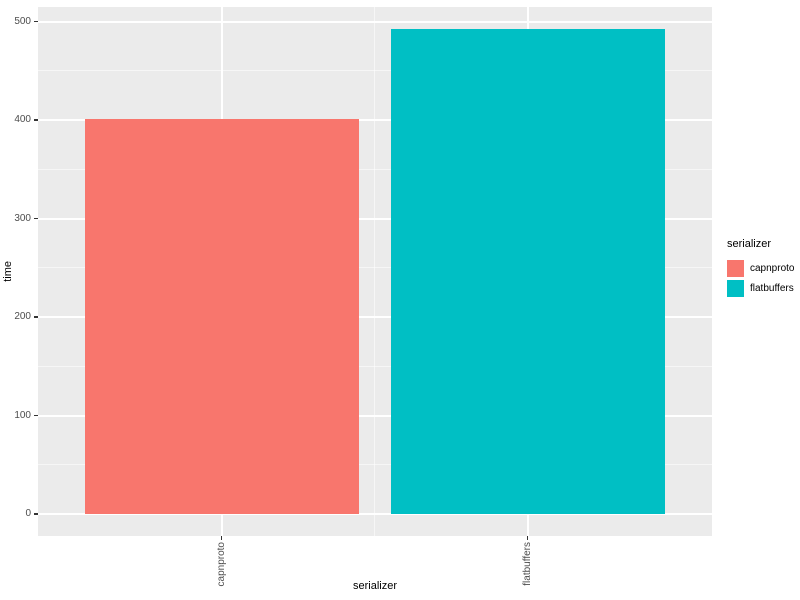 The height and width of the screenshot is (600, 800). Describe the element at coordinates (772, 288) in the screenshot. I see `legend-label: flatbuffers` at that location.